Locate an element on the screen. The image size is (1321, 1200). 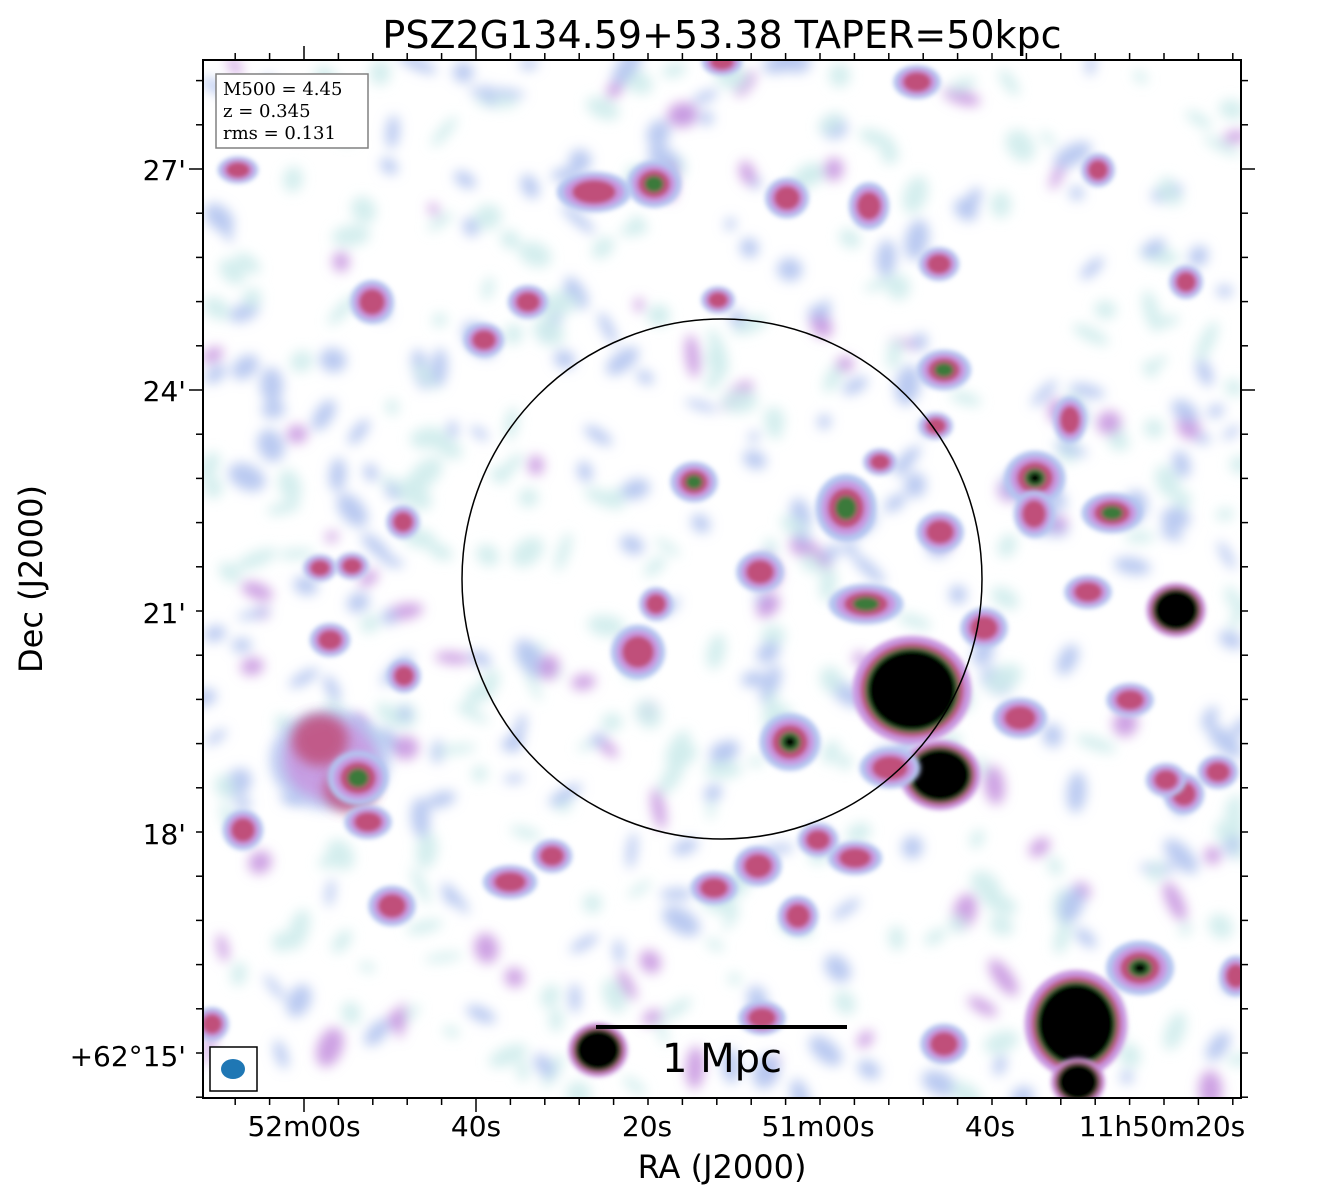
x-tick-label: 11h50m20s is located at coordinates (1162, 1126).